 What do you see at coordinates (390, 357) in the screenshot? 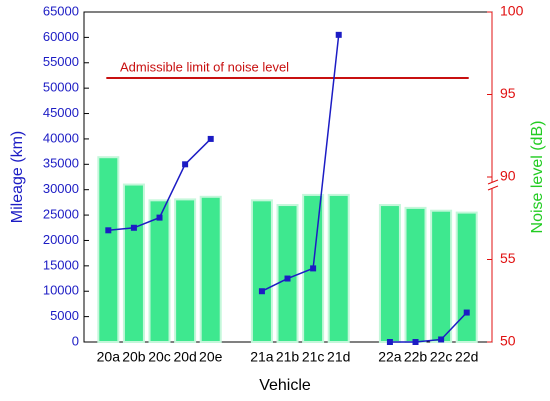
I see `x-tick-label: 22a` at bounding box center [390, 357].